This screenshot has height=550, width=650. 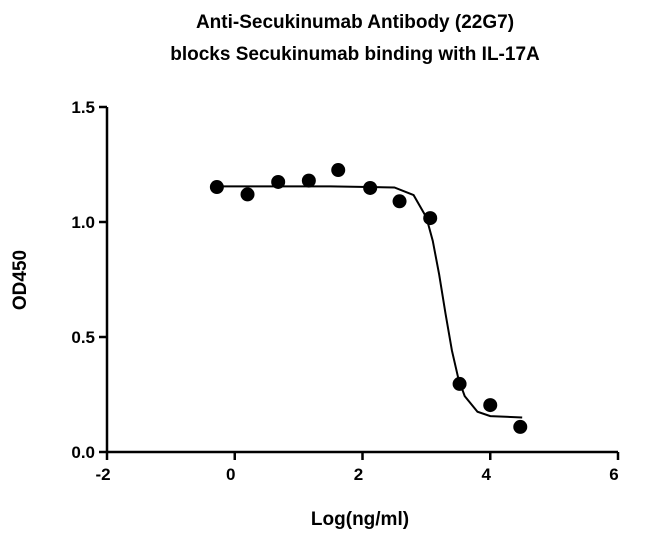 What do you see at coordinates (83, 337) in the screenshot?
I see `y-tick-label: 0.5` at bounding box center [83, 337].